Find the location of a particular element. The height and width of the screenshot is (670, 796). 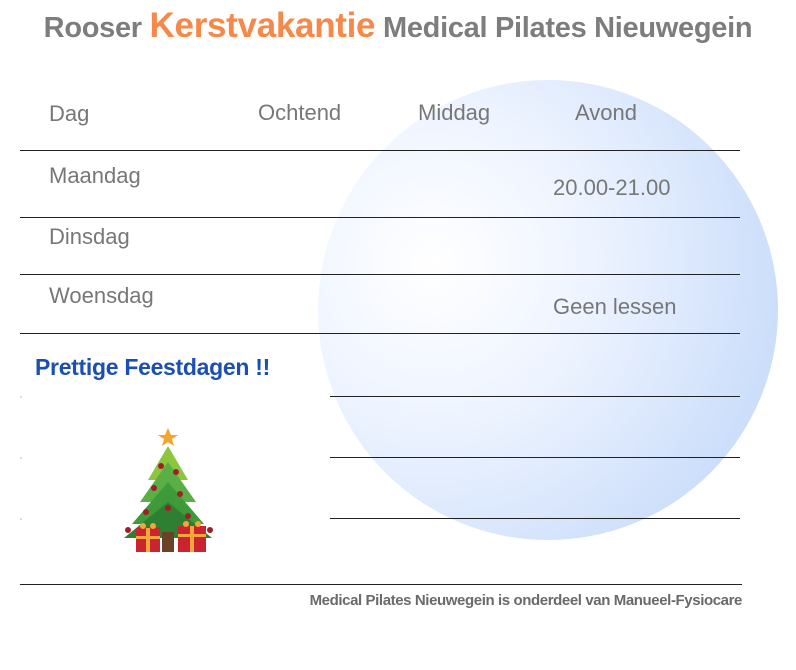

row-woensdag-avond: Geen lessen is located at coordinates (615, 306).